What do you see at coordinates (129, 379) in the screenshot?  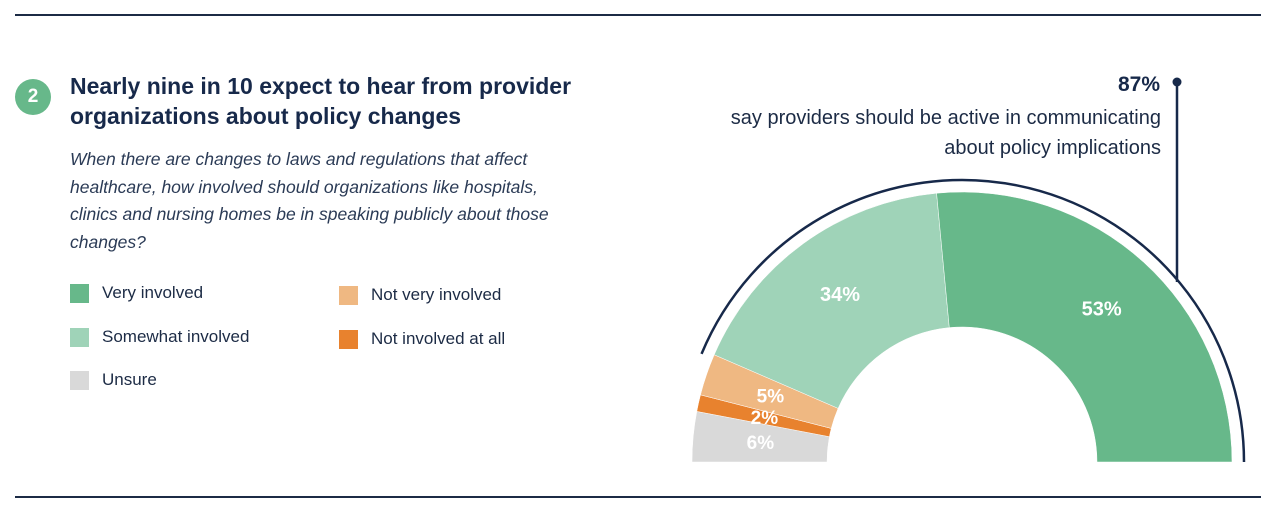 I see `legend-label: Unsure` at bounding box center [129, 379].